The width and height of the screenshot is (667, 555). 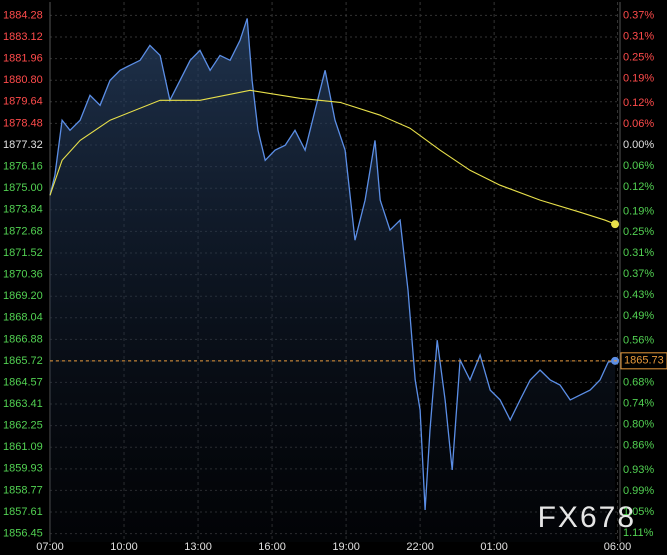 I want to click on y-tick-label: 1863.41, so click(x=23, y=404).